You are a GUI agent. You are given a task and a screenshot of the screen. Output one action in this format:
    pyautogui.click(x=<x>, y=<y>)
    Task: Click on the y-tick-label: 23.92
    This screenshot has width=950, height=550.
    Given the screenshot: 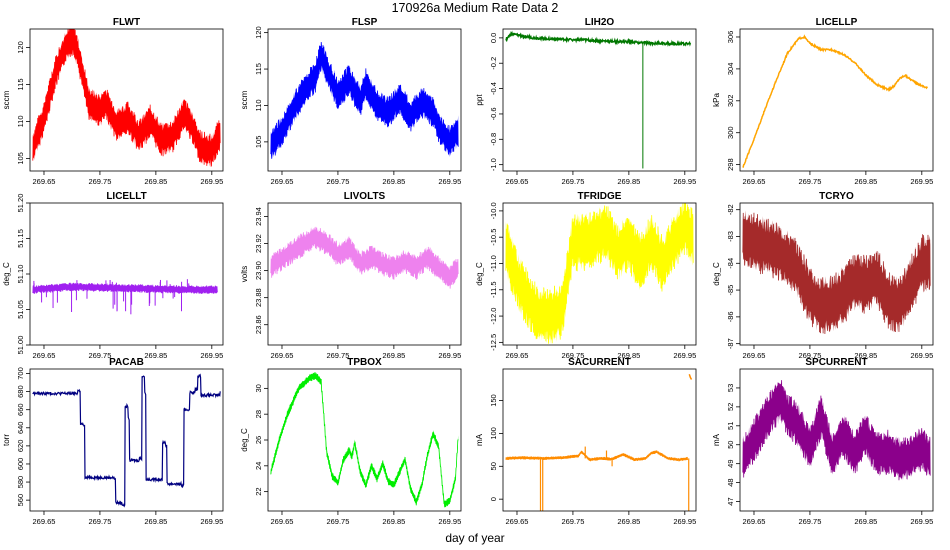 What is the action you would take?
    pyautogui.click(x=258, y=243)
    